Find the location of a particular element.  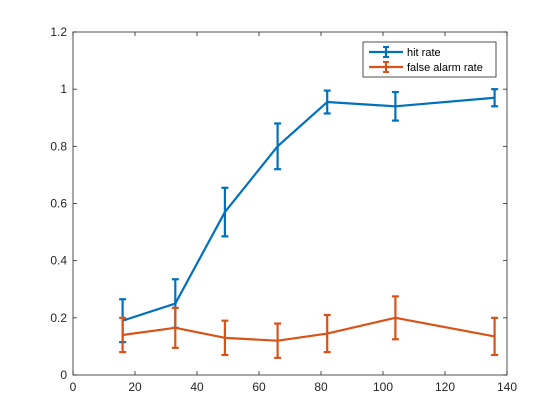

legend: hit rate false alarm rate is located at coordinates (429, 59).